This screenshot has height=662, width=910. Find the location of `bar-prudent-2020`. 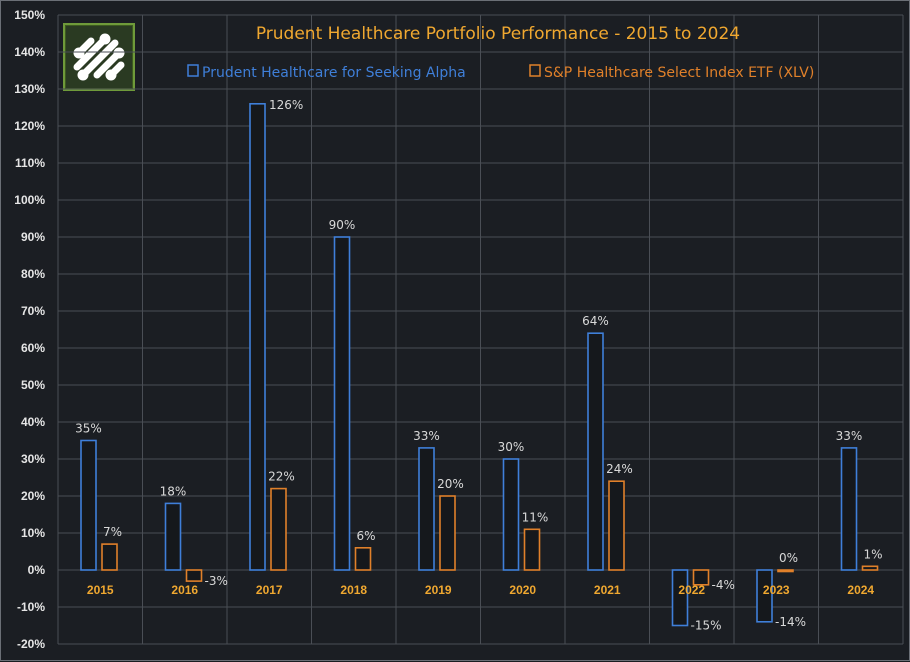

bar-prudent-2020 is located at coordinates (511, 514).